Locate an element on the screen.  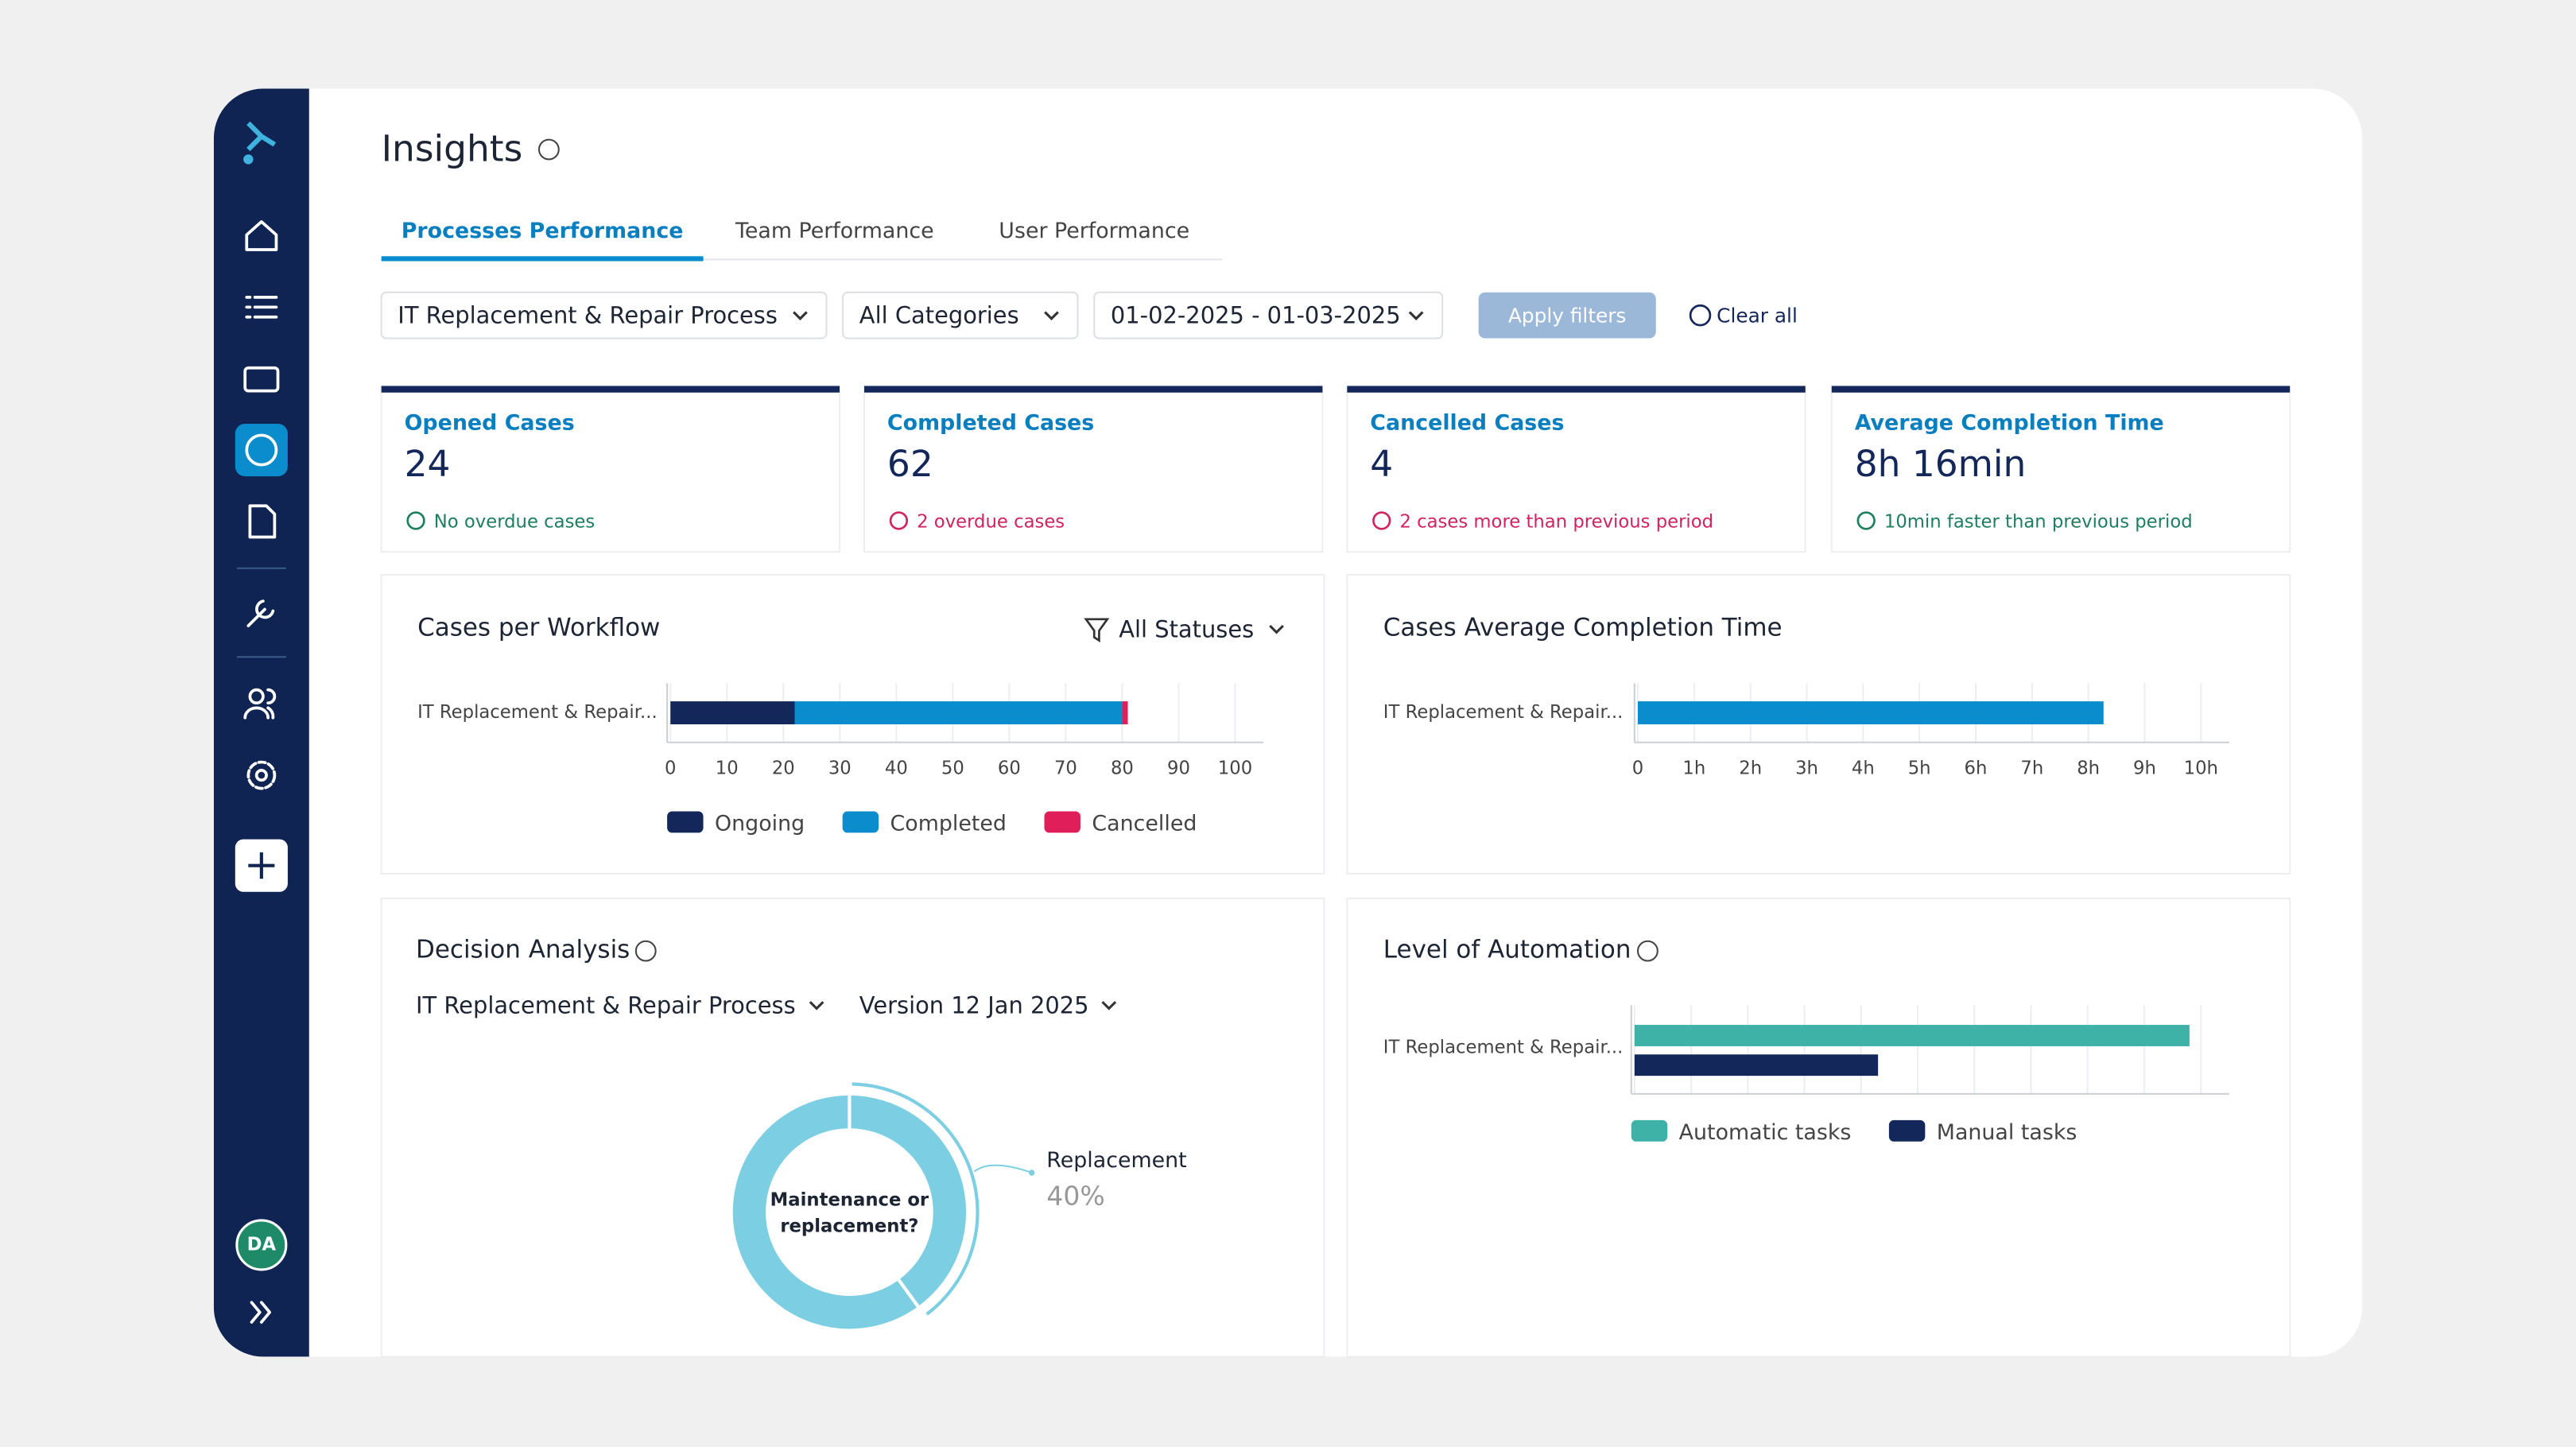
kpi-note: No overdue cases is located at coordinates (514, 521).